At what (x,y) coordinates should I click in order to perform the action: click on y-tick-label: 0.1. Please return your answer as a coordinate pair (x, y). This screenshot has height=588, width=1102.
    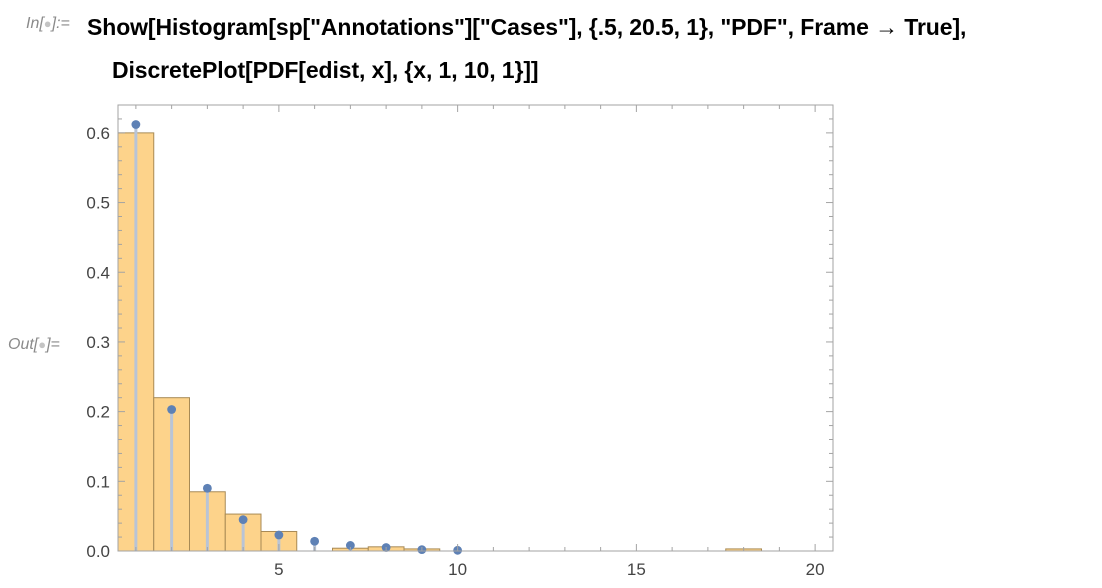
    Looking at the image, I should click on (98, 481).